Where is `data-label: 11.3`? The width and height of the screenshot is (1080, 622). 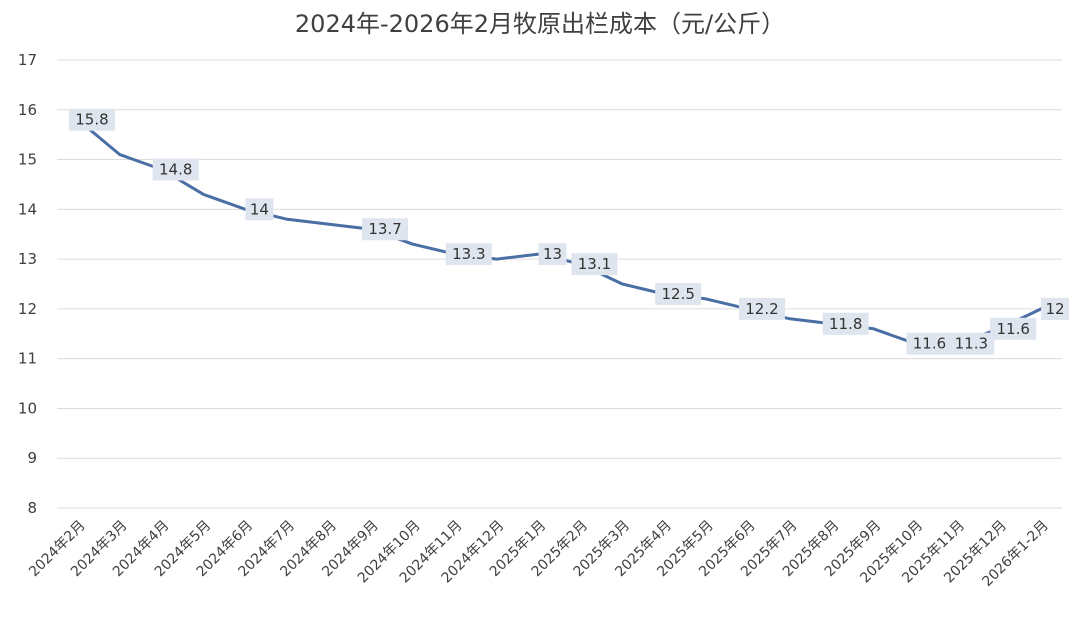
data-label: 11.3 is located at coordinates (971, 343).